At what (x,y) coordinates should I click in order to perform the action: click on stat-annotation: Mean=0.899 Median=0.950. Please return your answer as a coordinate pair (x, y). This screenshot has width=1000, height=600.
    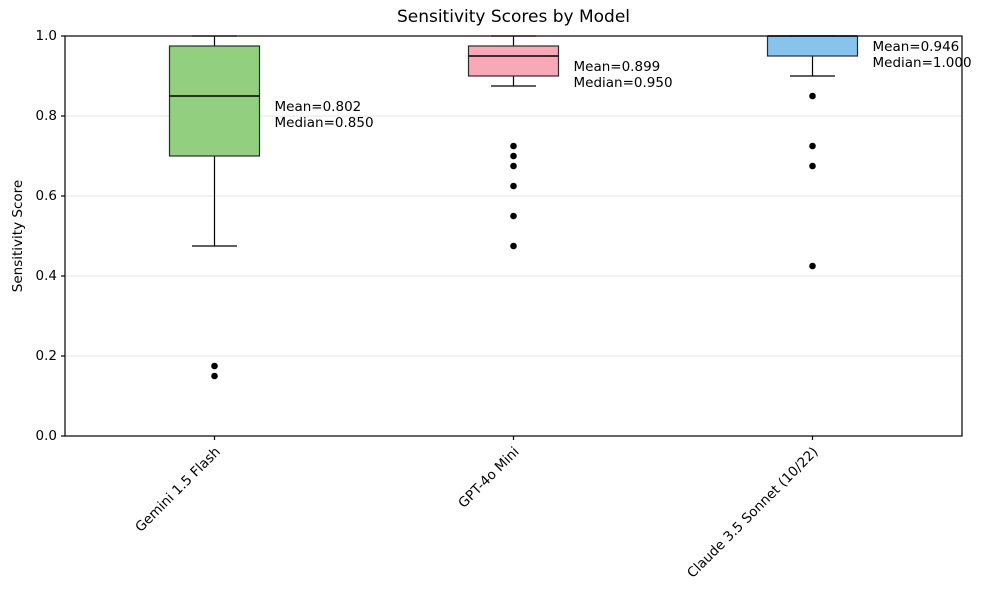
    Looking at the image, I should click on (623, 75).